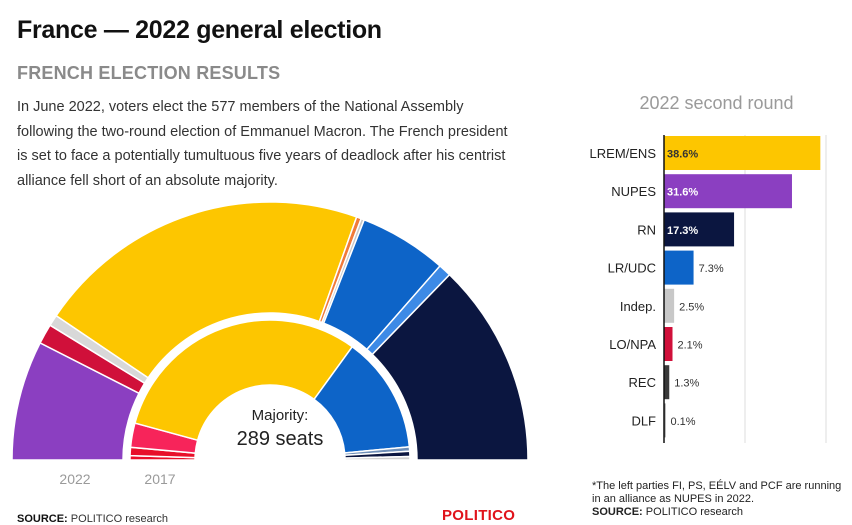  Describe the element at coordinates (682, 193) in the screenshot. I see `bar-value-label: 31.6%` at that location.